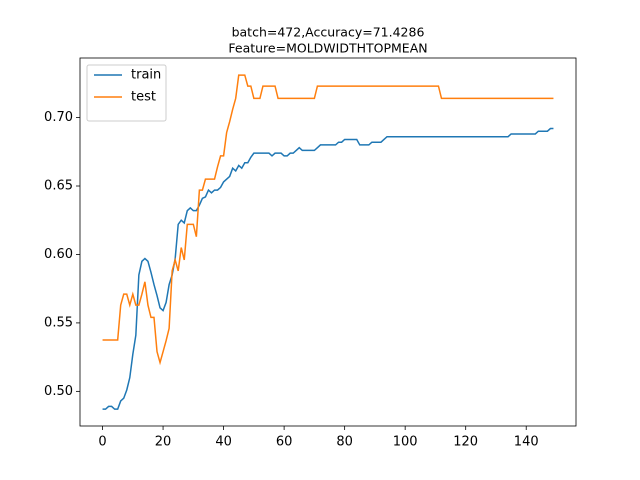 The height and width of the screenshot is (480, 640). What do you see at coordinates (58, 322) in the screenshot?
I see `y-tick-label: 0.55` at bounding box center [58, 322].